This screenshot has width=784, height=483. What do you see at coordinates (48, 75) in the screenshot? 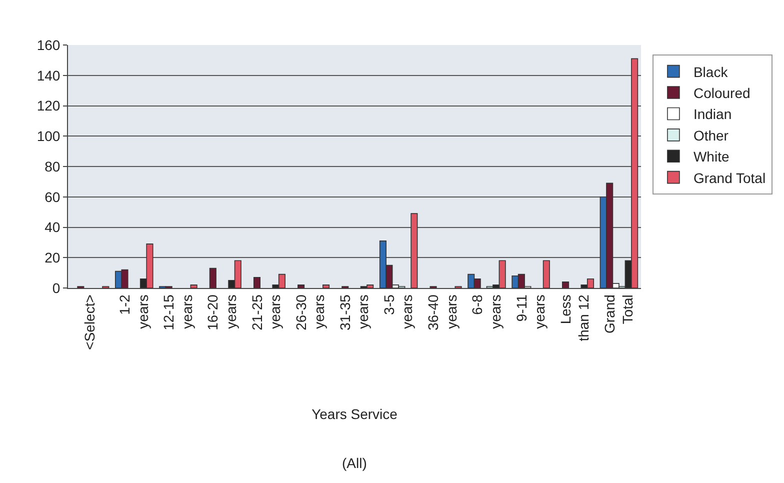
I see `y-tick-label: 140` at bounding box center [48, 75].